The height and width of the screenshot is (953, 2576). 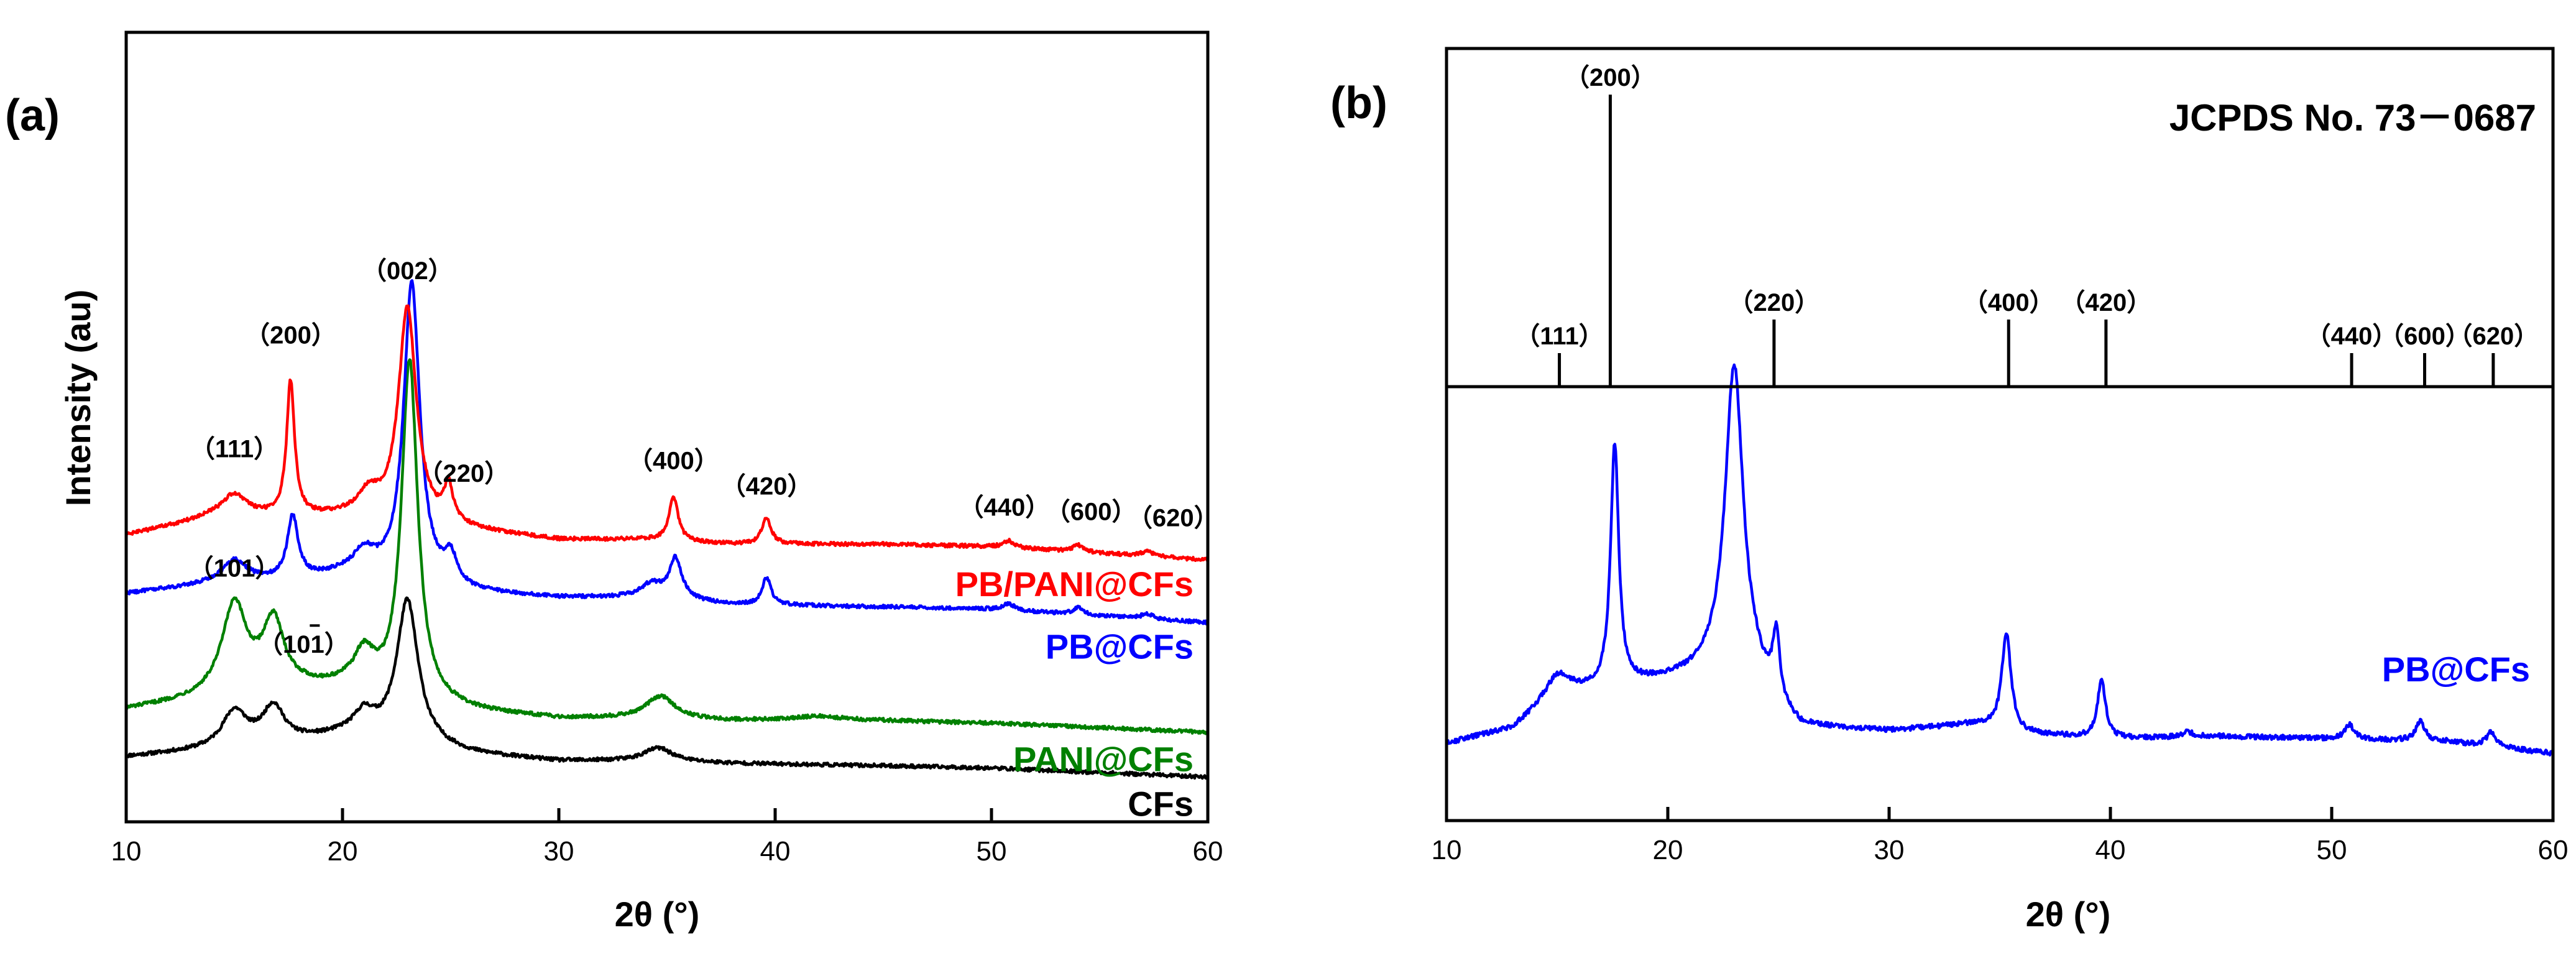 What do you see at coordinates (667, 433) in the screenshot?
I see `series-line-pb-pani-cfs` at bounding box center [667, 433].